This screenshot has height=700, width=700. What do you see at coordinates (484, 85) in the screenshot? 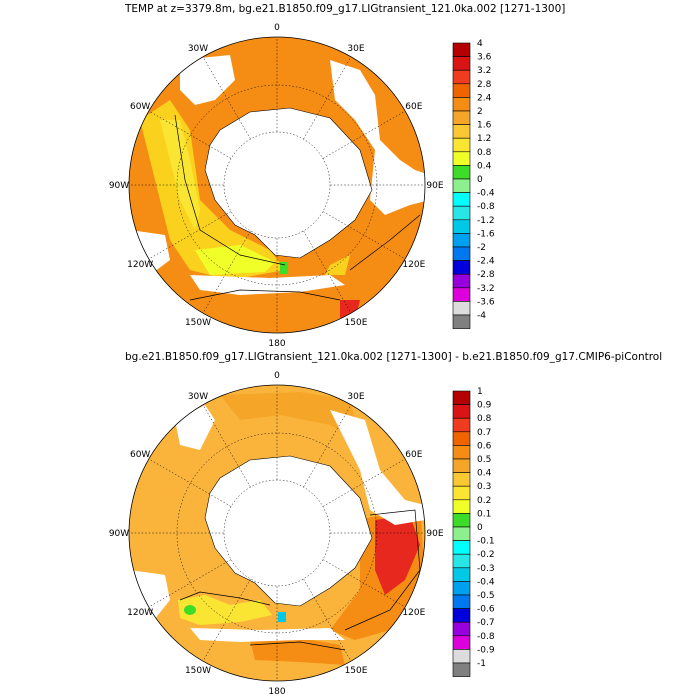
I see `panel1-colorbar-label-3: 2.8` at bounding box center [484, 85].